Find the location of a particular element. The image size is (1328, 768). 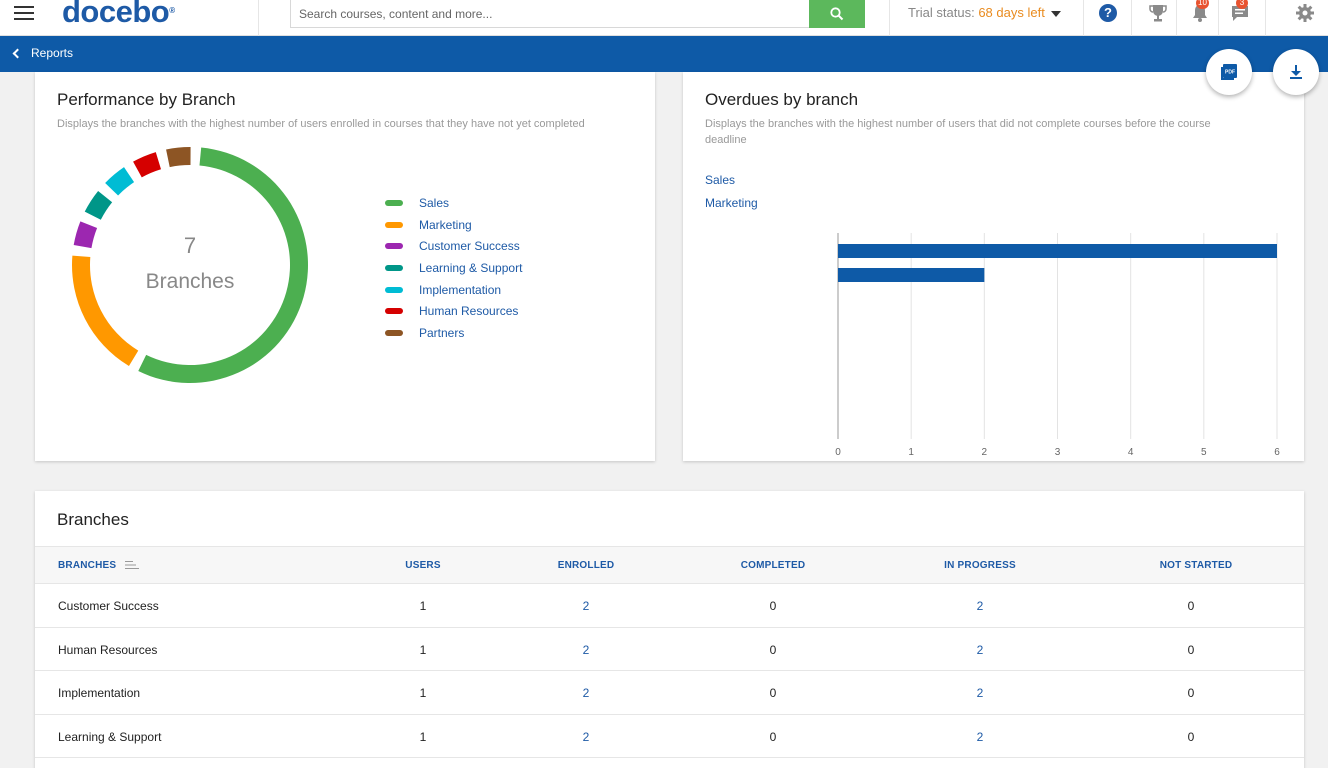

x-tick-label: 1 is located at coordinates (911, 452).